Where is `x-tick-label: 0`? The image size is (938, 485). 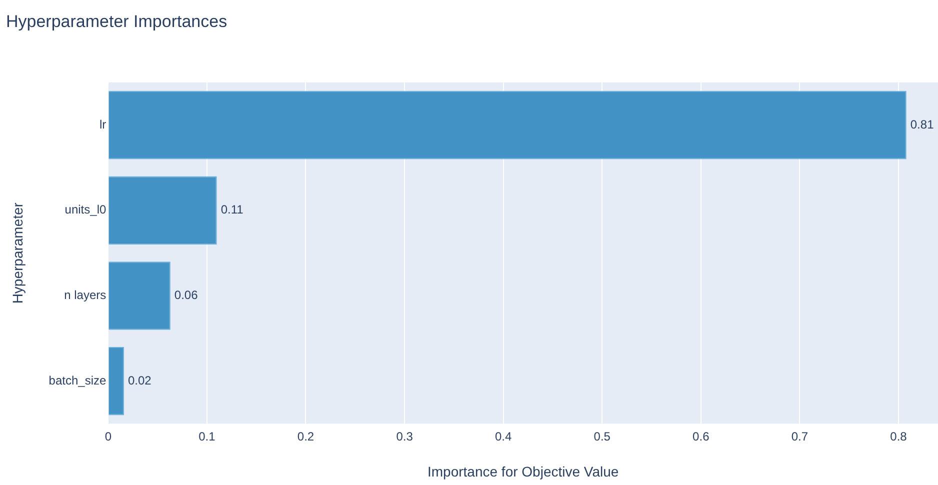 x-tick-label: 0 is located at coordinates (108, 436).